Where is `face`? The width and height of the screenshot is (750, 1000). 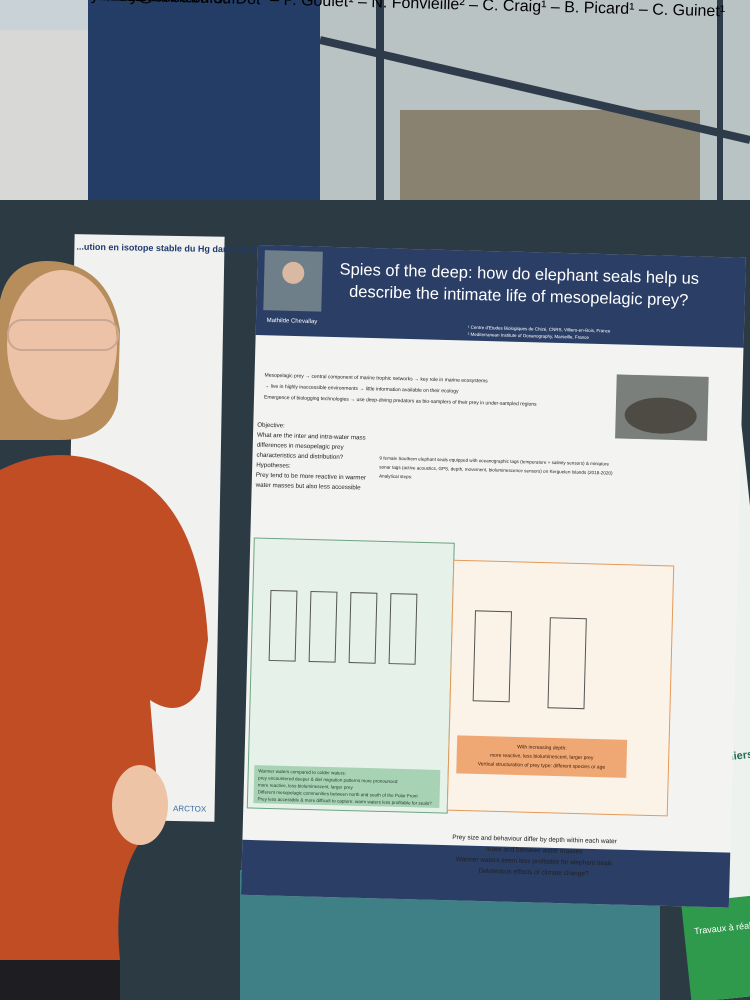 face is located at coordinates (62, 345).